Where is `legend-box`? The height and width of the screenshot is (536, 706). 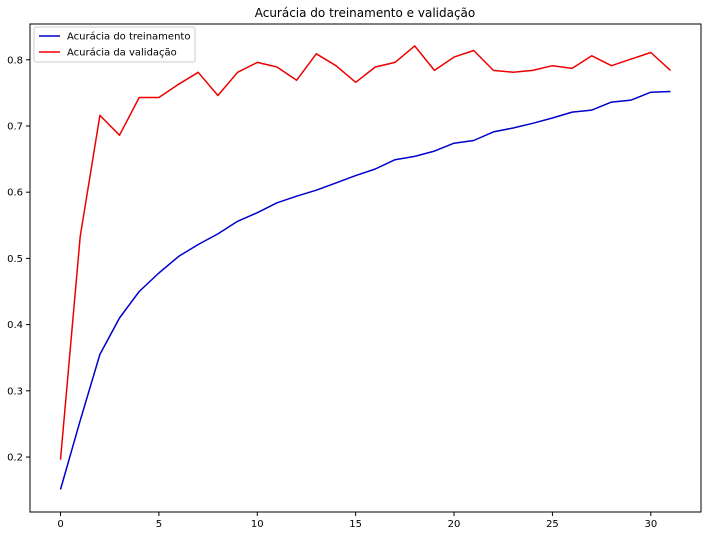 legend-box is located at coordinates (114, 44).